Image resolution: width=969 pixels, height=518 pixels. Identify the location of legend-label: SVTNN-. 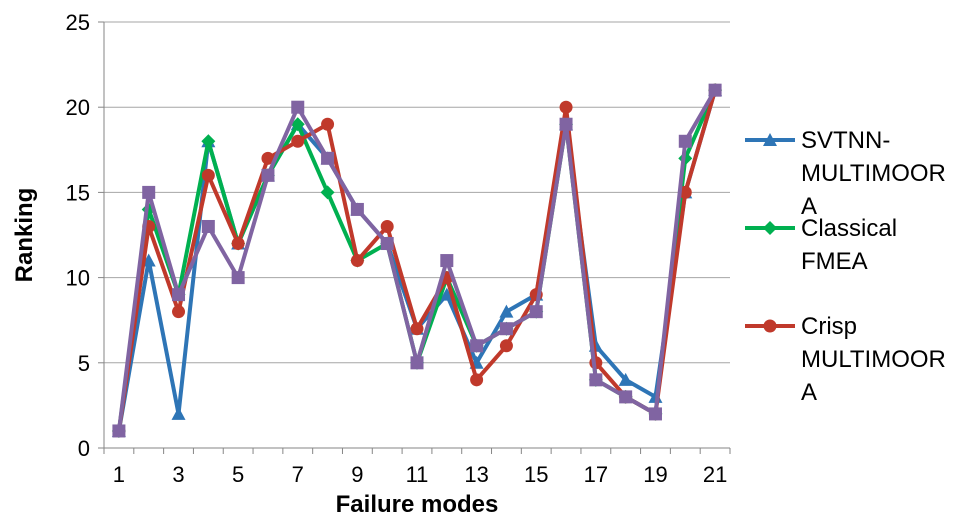
(845, 140).